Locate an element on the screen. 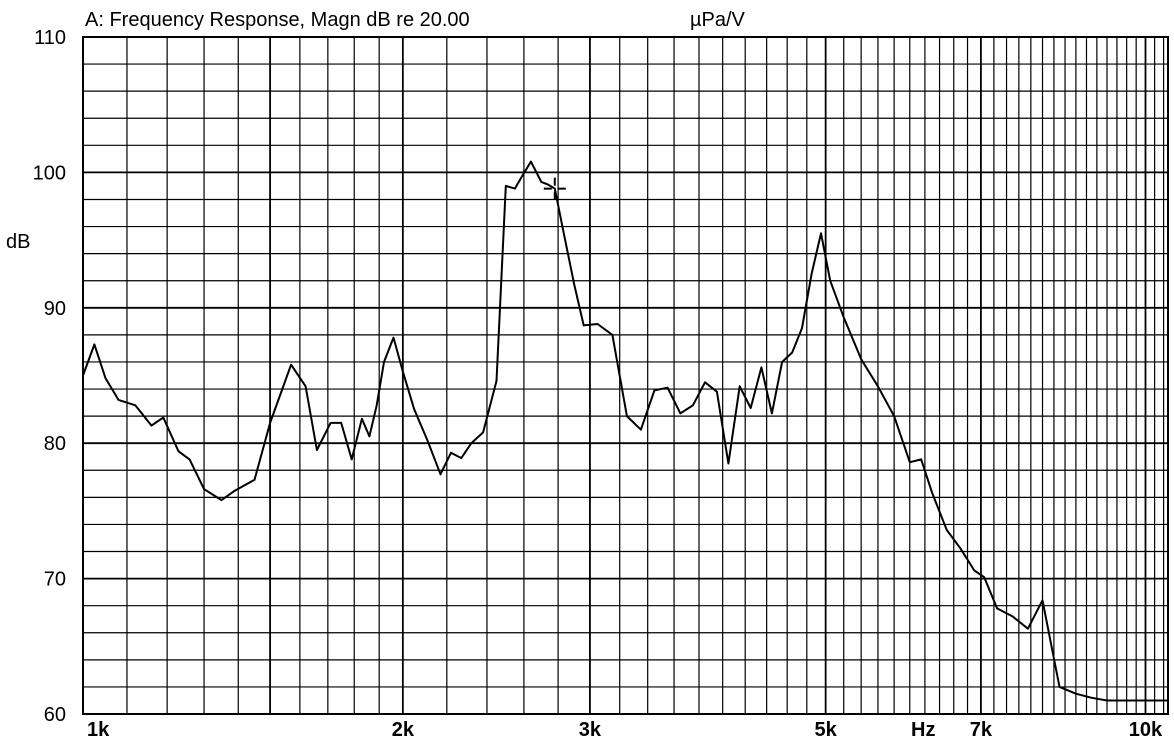 The height and width of the screenshot is (740, 1174). y-tick-label: 100 is located at coordinates (49, 173).